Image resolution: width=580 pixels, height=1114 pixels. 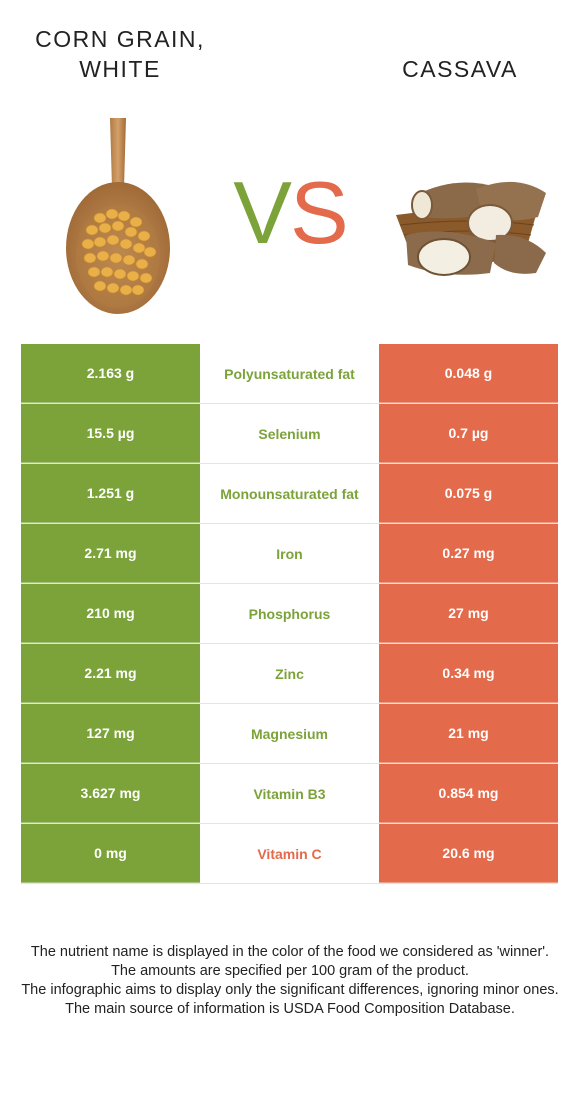 What do you see at coordinates (468, 673) in the screenshot?
I see `right-value-cell: 0.34 mg` at bounding box center [468, 673].